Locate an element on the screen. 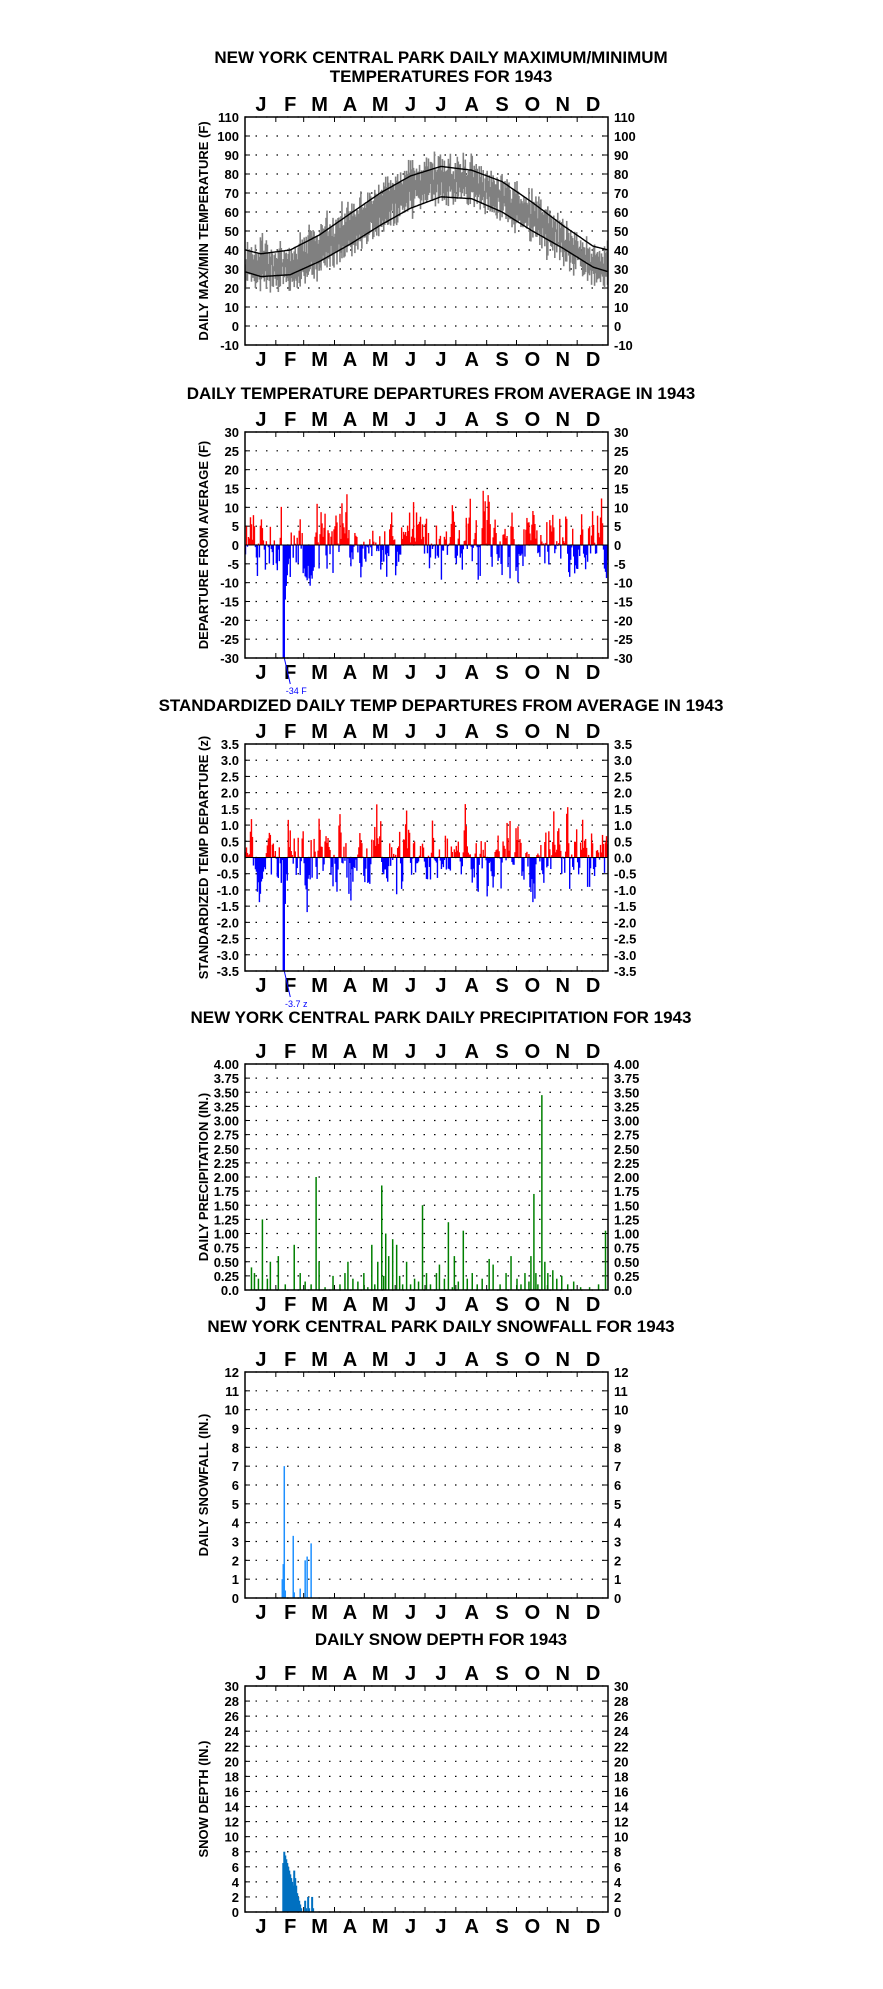 This screenshot has width=883, height=1989. chart-title: DAILY SNOW DEPTH FOR 1943 is located at coordinates (441, 1639).